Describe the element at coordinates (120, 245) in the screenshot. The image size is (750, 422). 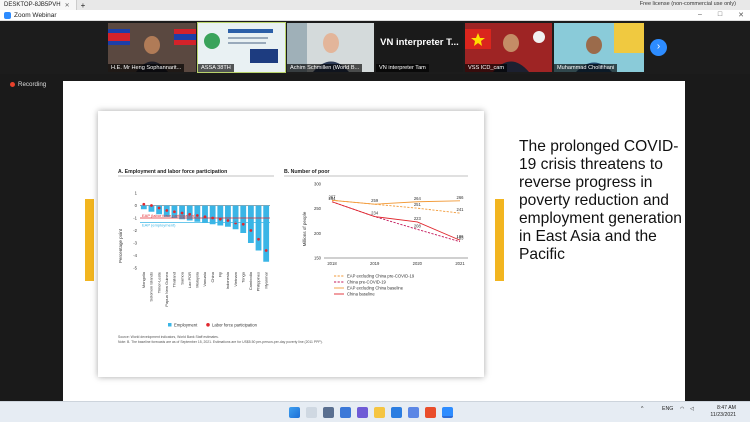
I see `chart-a-ylabel: Percentage point` at that location.